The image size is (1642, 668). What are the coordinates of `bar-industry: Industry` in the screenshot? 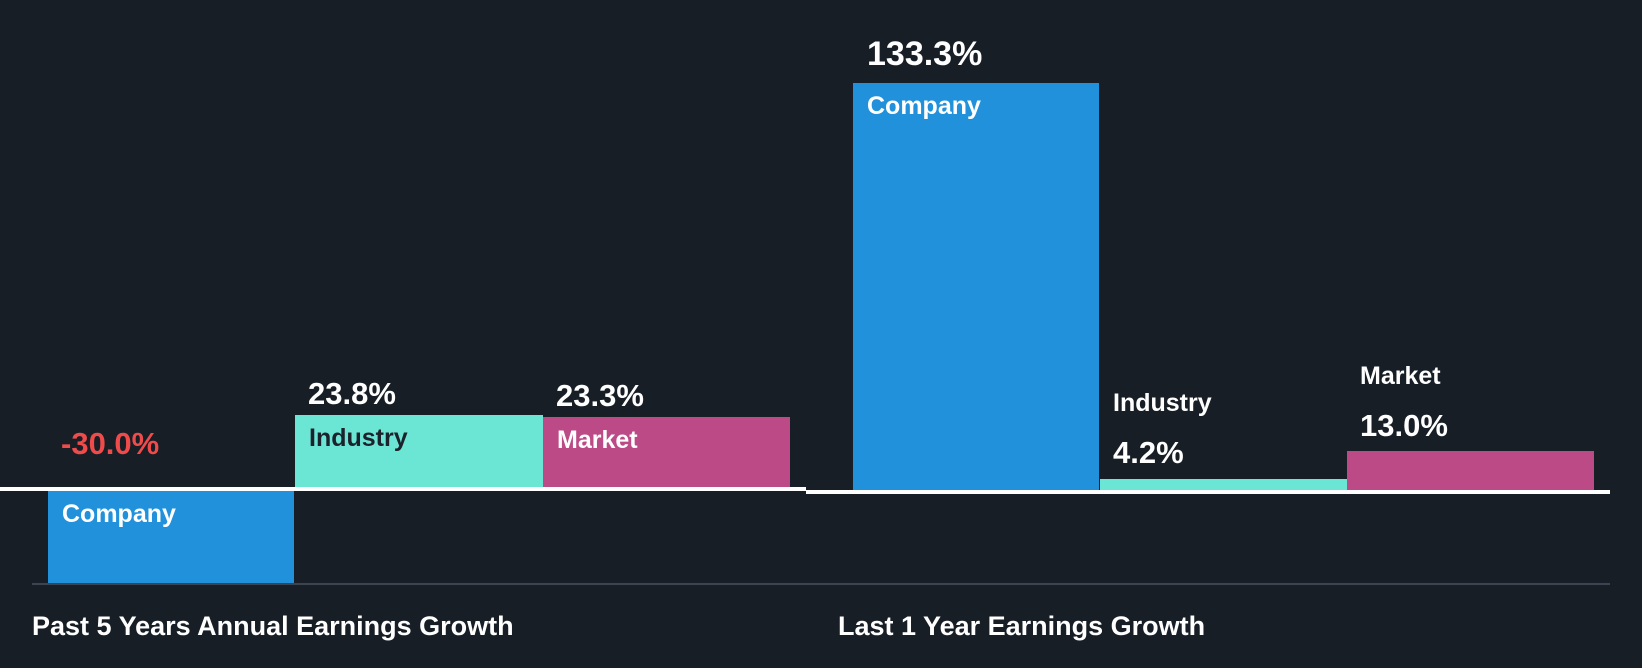 It's located at (419, 452).